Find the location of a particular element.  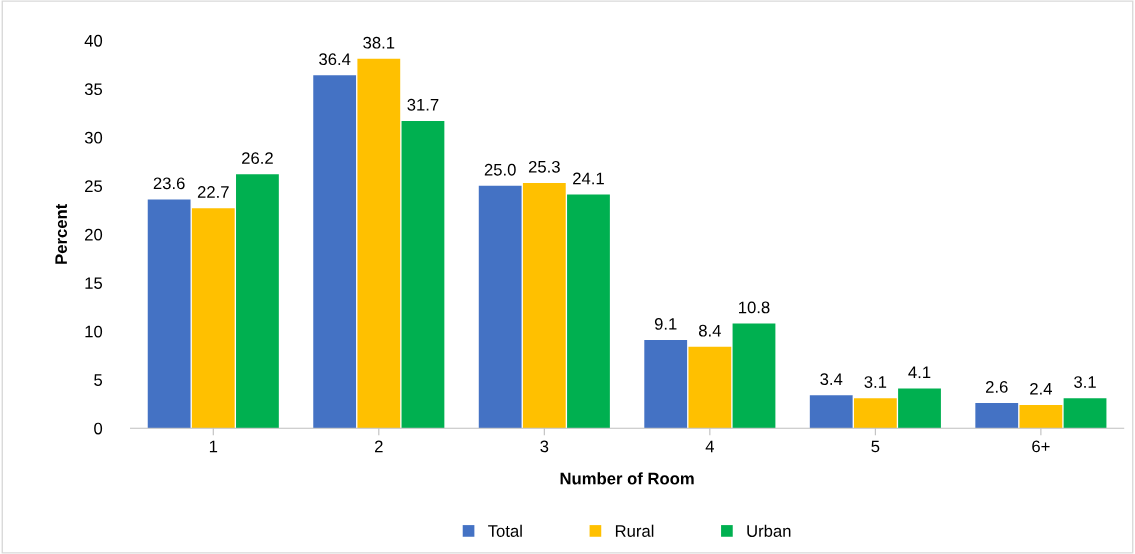

legend-label: Total is located at coordinates (505, 530).